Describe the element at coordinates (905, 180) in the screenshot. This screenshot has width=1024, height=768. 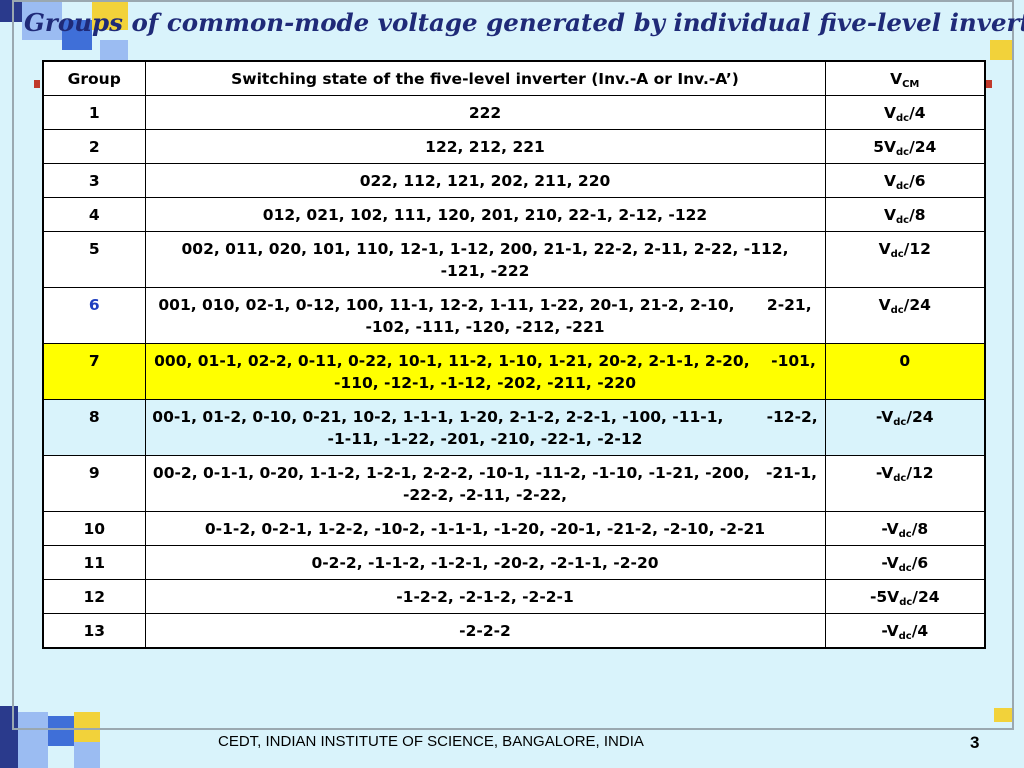
I see `cell-vcm: Vdc/6` at that location.